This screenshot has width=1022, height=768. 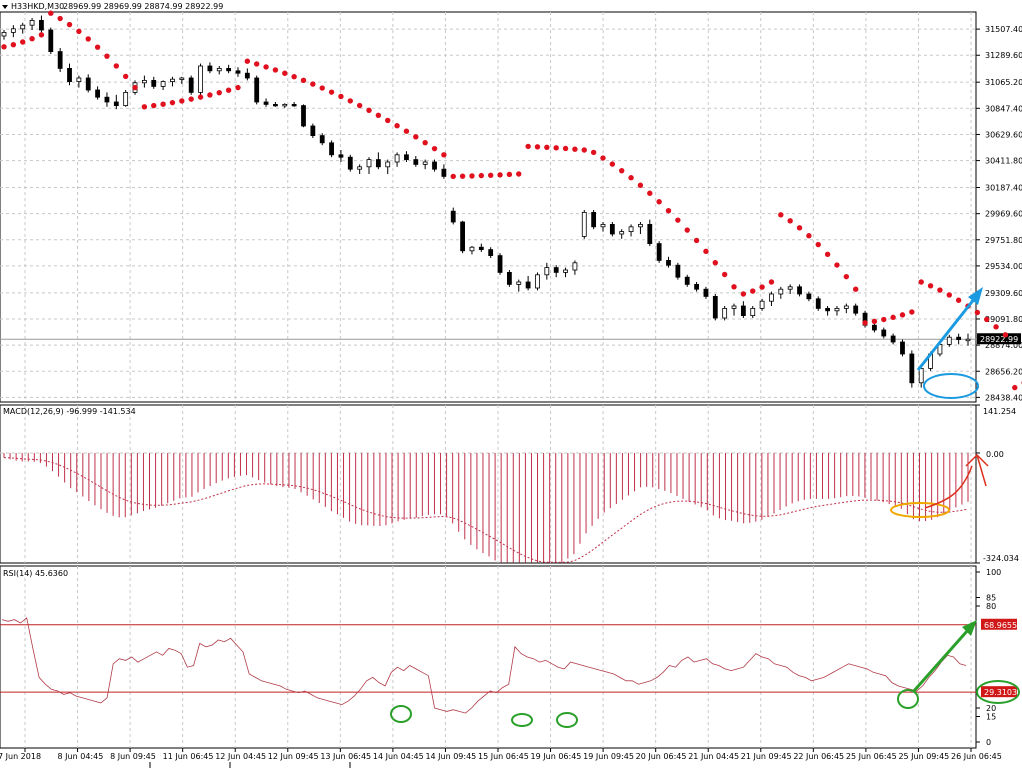 I want to click on header-triangle-icon, so click(x=5, y=7).